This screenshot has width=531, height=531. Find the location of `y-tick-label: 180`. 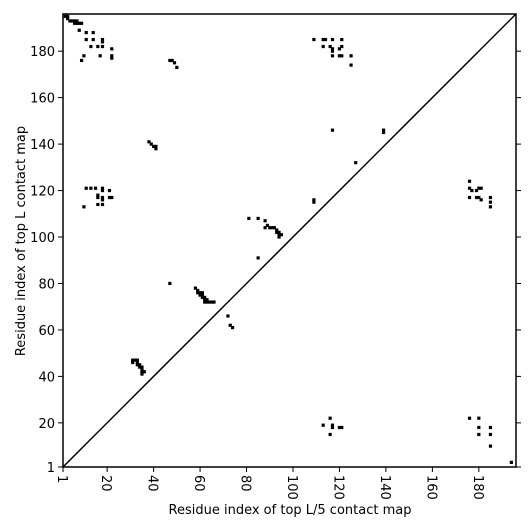

y-tick-label: 180 is located at coordinates (42, 52).